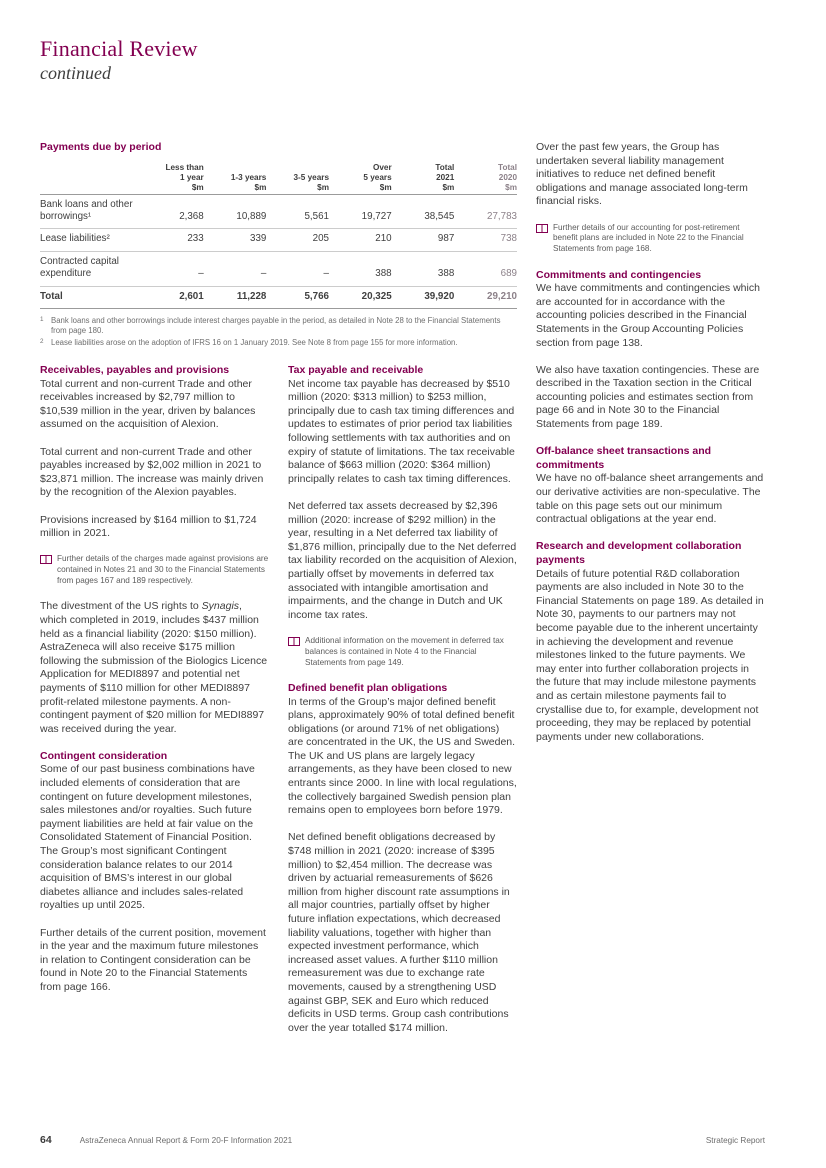 Image resolution: width=826 pixels, height=1168 pixels. I want to click on cell-value: 205, so click(320, 239).